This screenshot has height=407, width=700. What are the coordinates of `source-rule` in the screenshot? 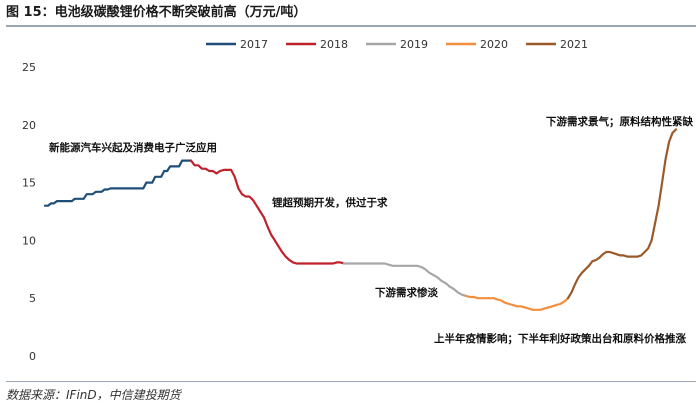 It's located at (351, 381).